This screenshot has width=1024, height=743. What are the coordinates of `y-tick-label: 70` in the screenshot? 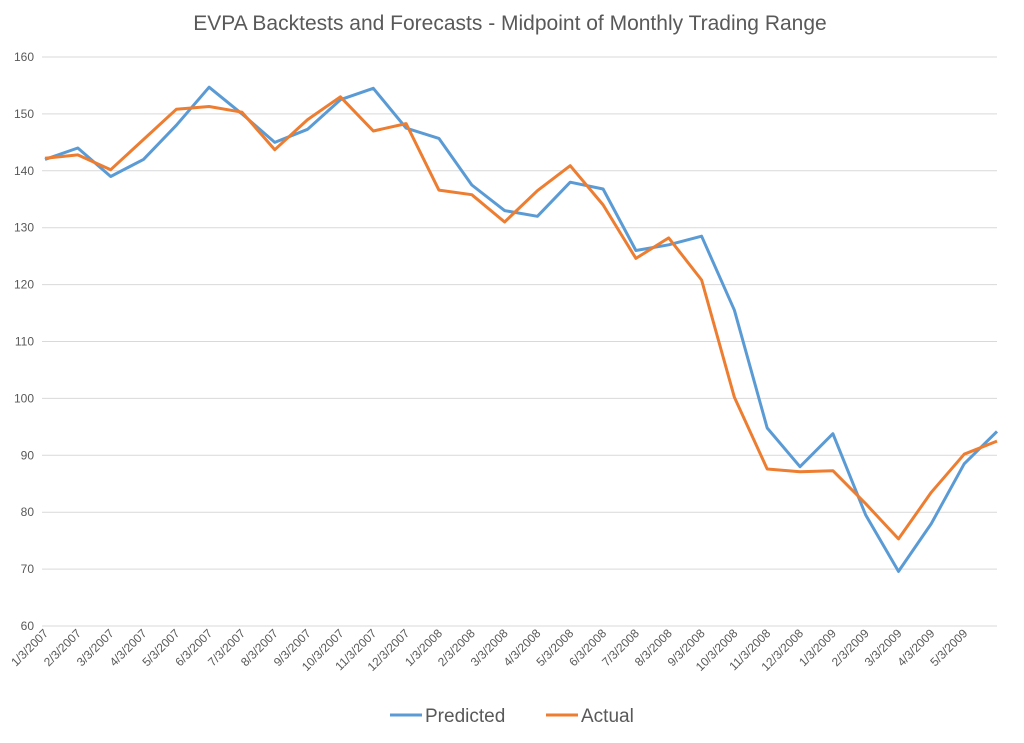 It's located at (28, 569).